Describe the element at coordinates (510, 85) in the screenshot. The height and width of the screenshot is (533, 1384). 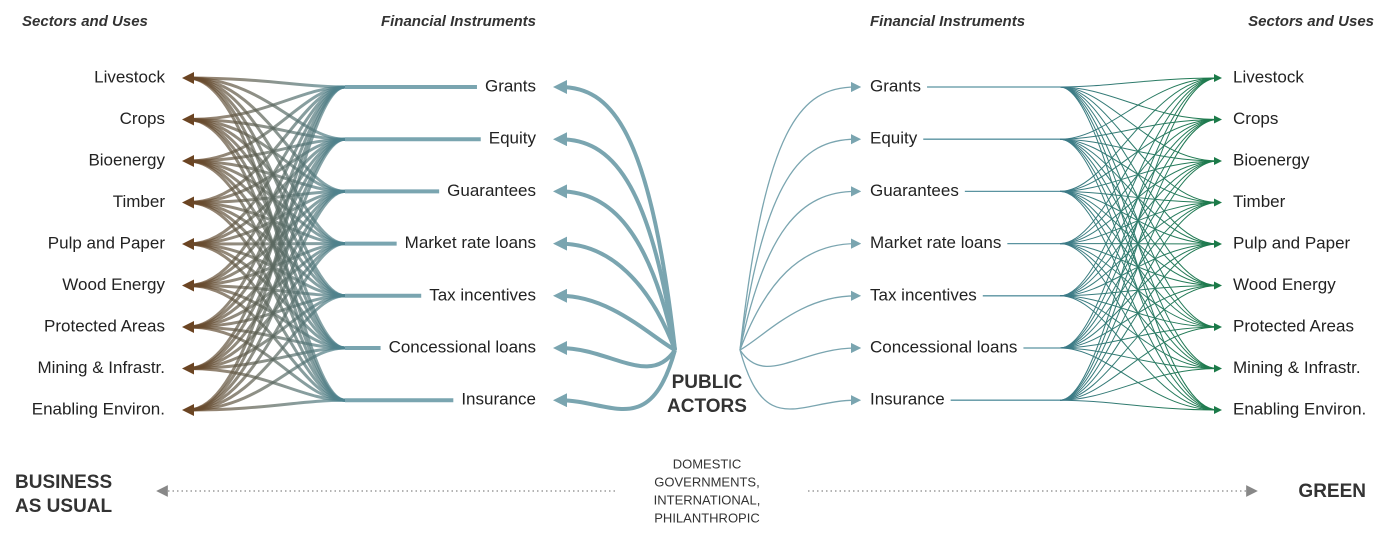
I see `instrument-label: Grants` at that location.